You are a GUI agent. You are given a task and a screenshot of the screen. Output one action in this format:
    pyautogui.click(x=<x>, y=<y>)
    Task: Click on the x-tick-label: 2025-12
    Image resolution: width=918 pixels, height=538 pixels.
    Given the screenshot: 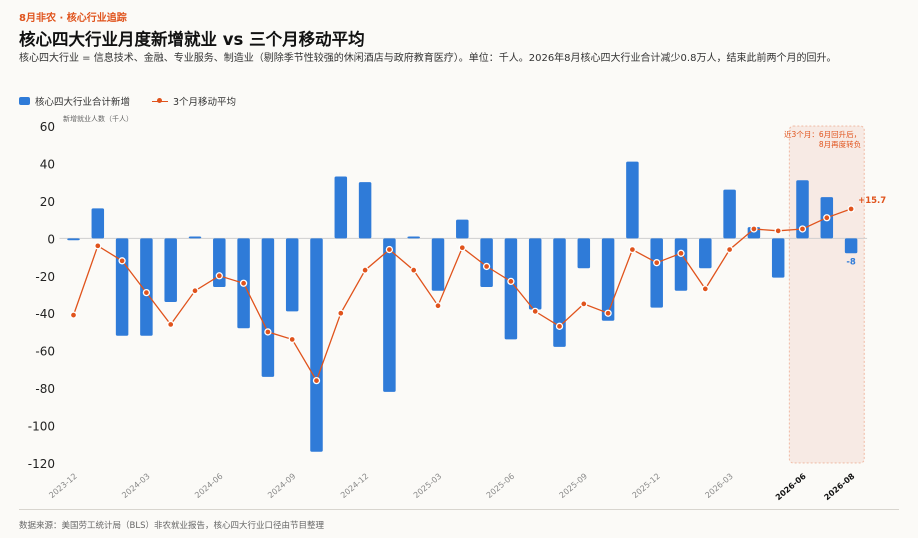 What is the action you would take?
    pyautogui.click(x=646, y=486)
    